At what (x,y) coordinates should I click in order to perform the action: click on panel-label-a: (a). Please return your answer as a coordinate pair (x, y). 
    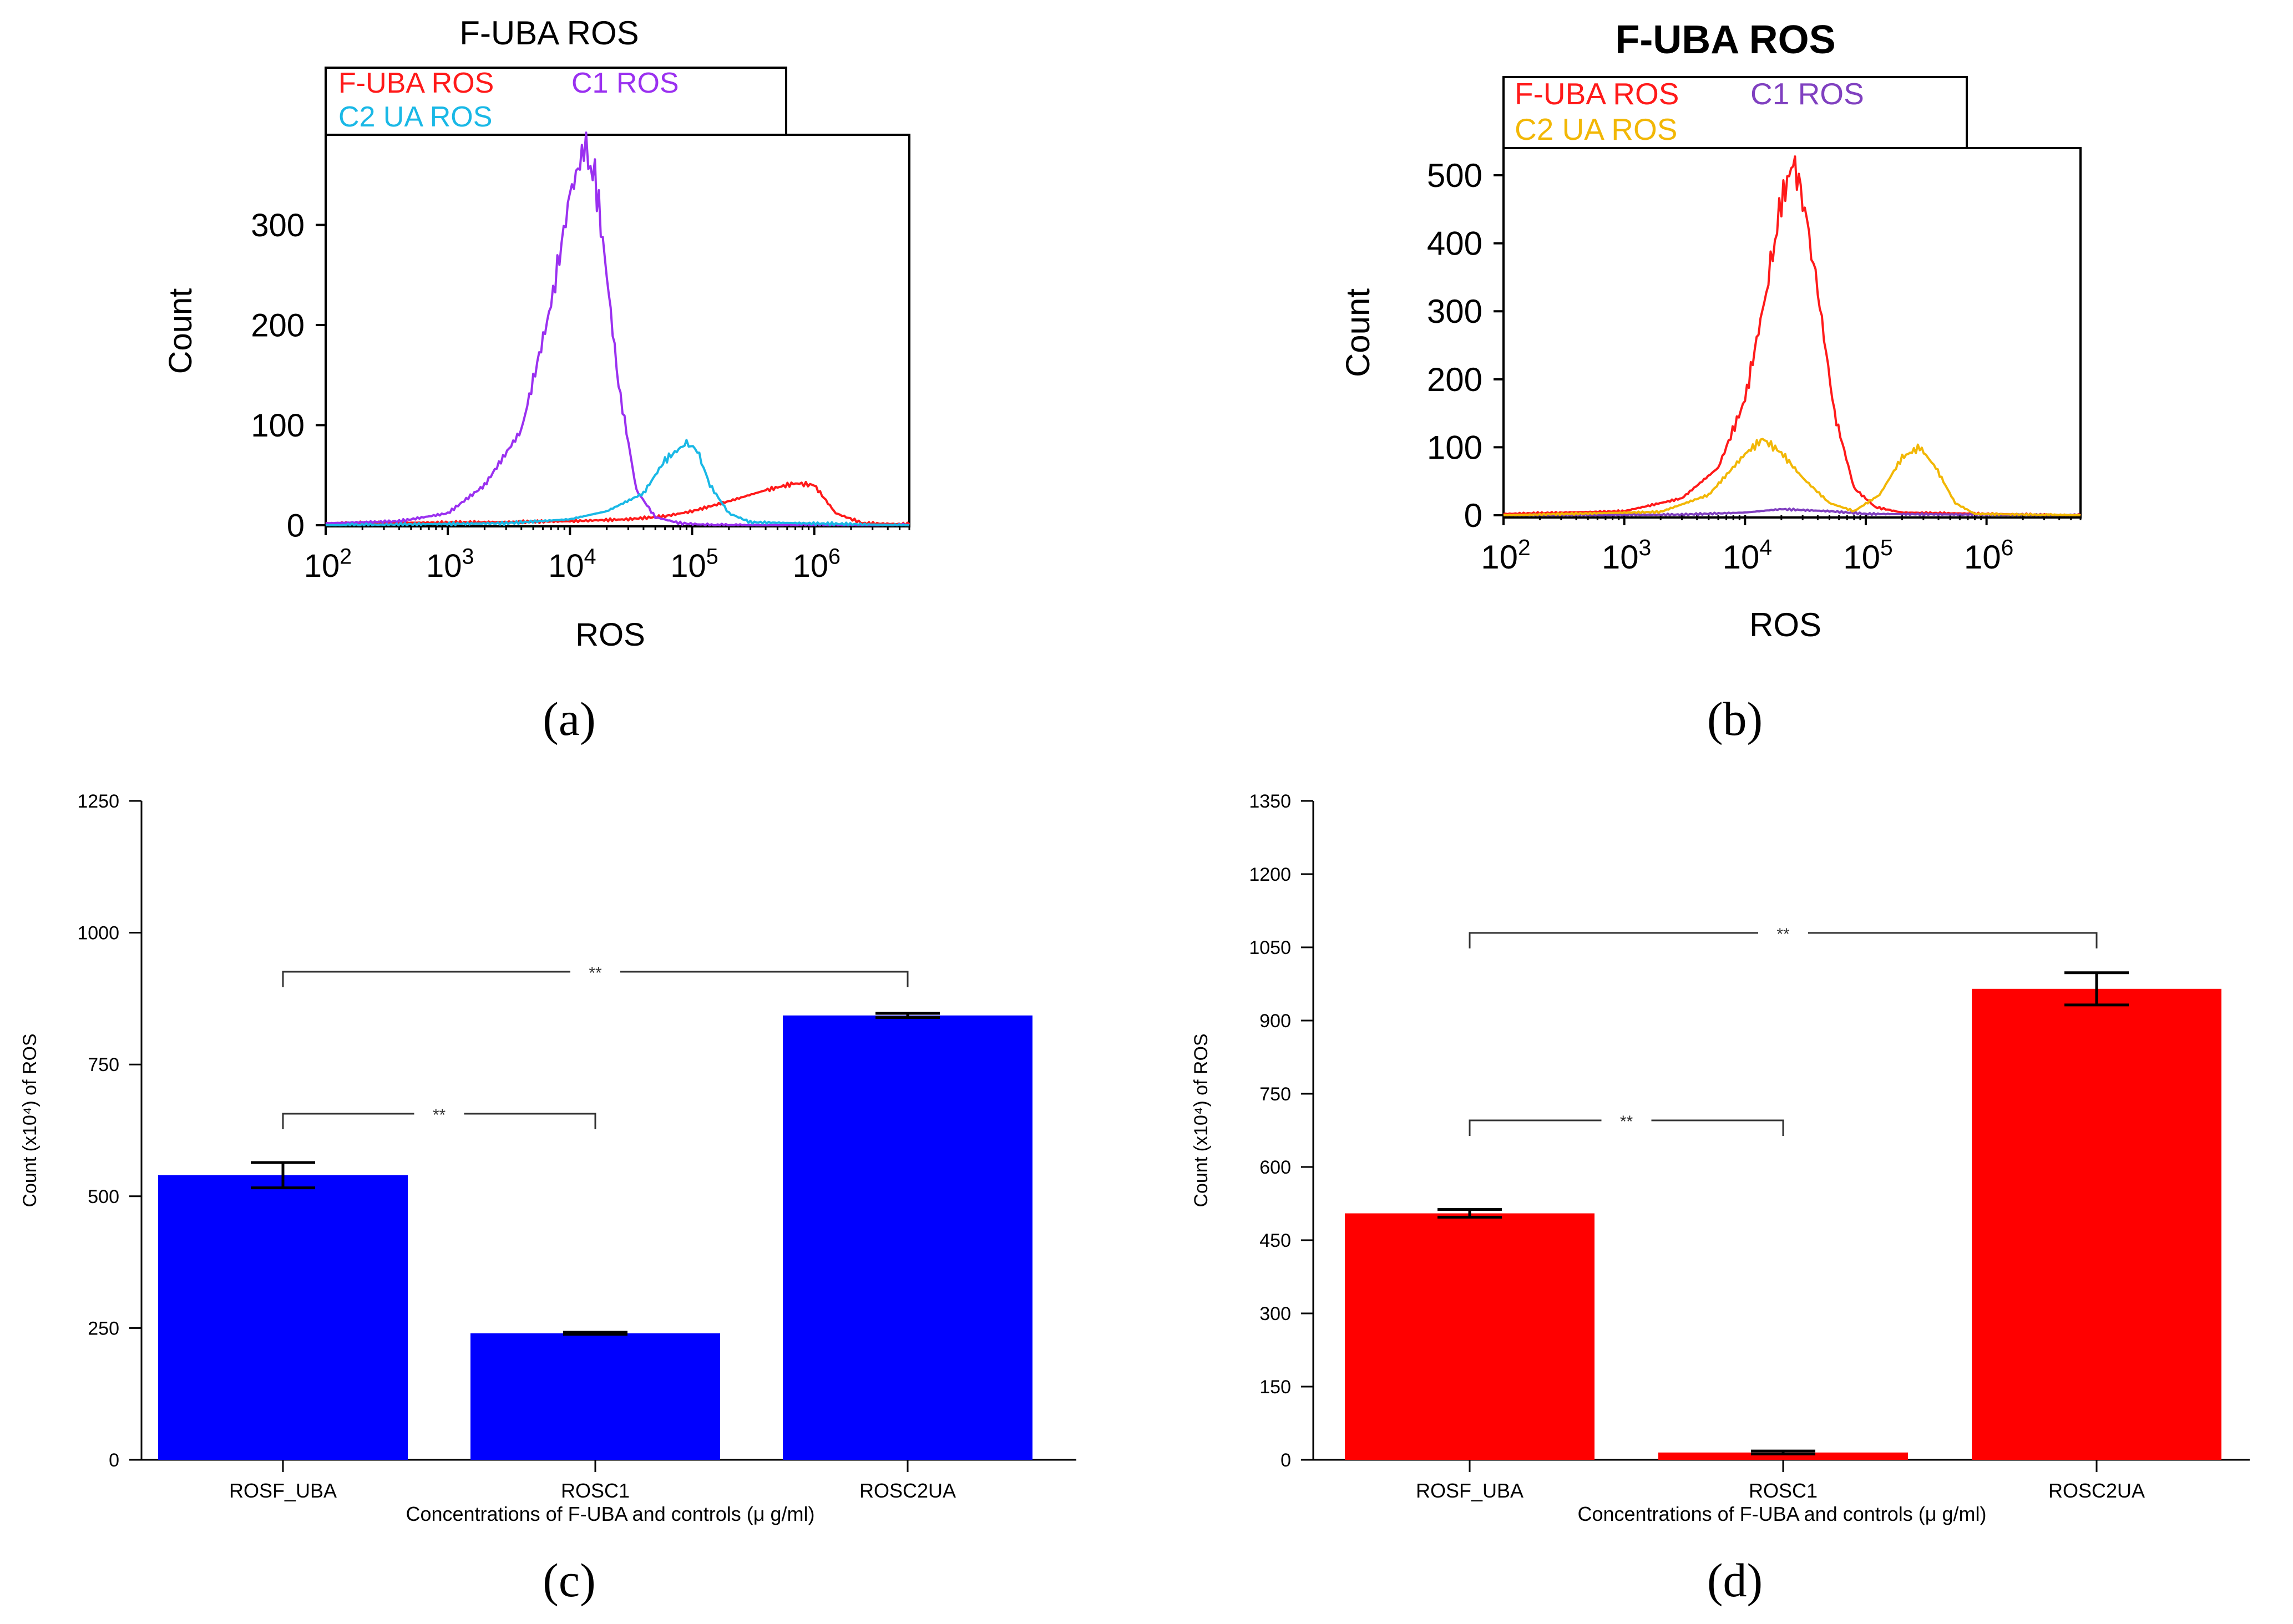
    Looking at the image, I should click on (569, 718).